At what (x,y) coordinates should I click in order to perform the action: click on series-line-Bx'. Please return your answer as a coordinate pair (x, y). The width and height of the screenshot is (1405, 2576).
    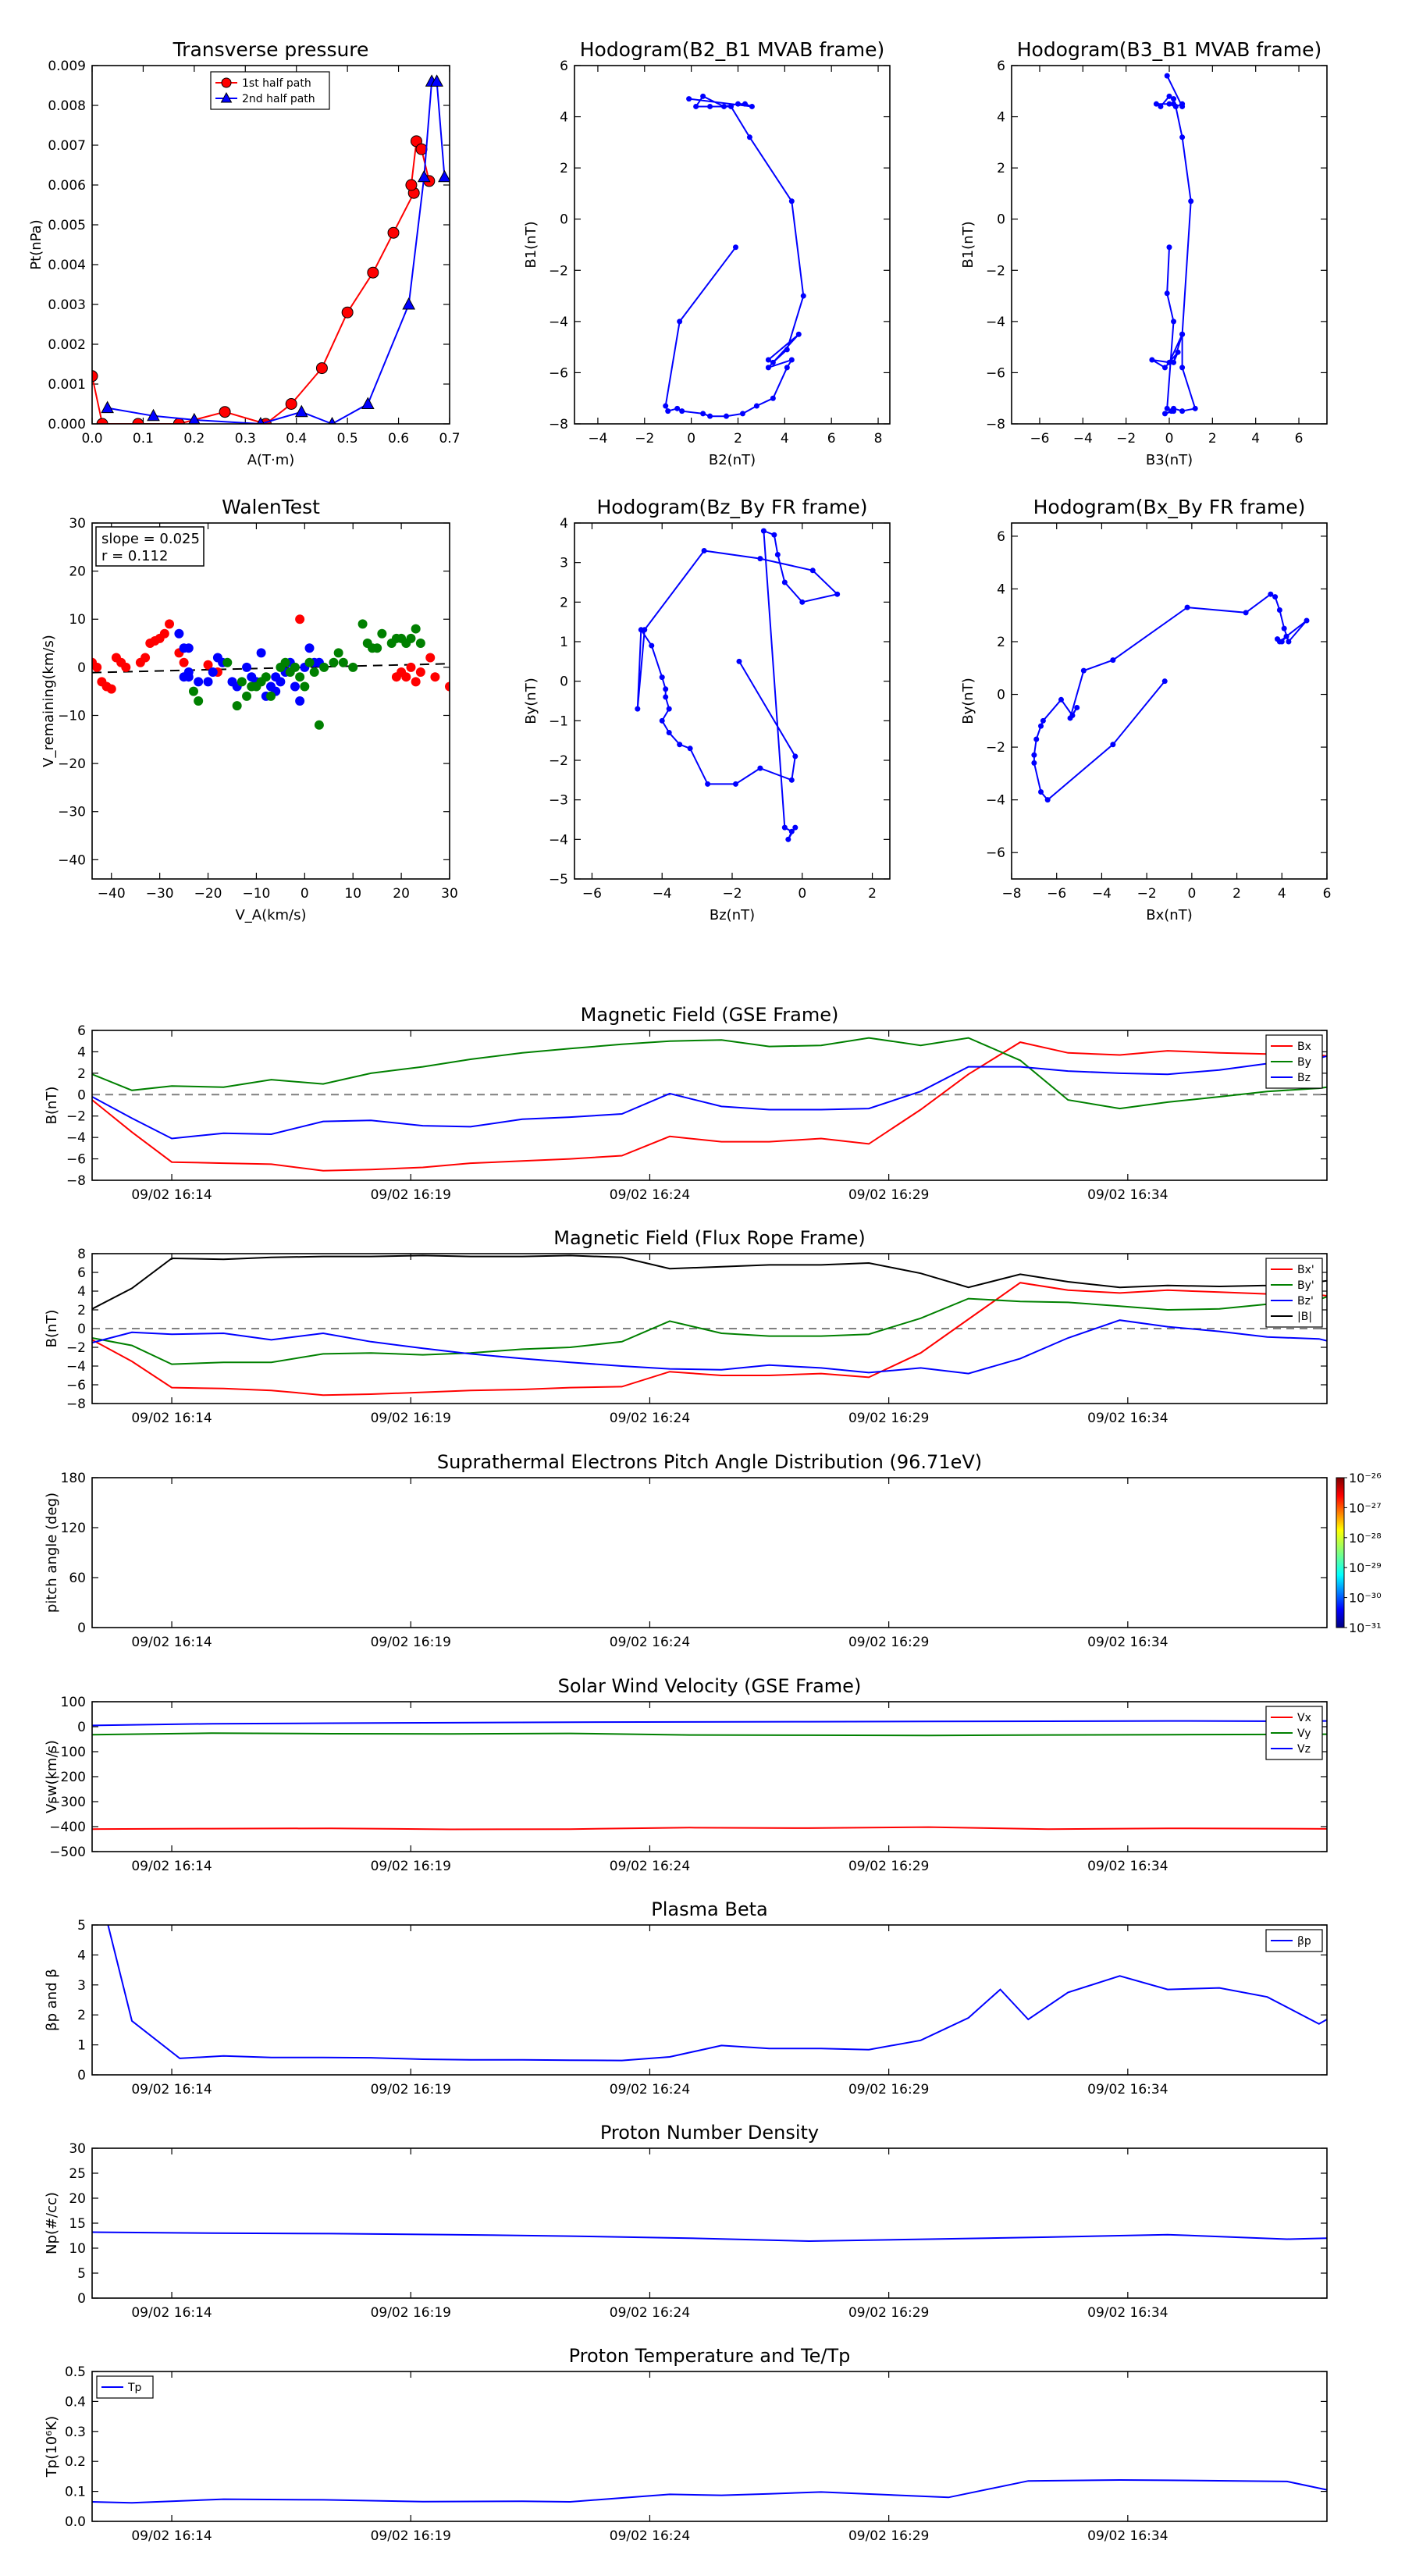
    Looking at the image, I should click on (710, 1339).